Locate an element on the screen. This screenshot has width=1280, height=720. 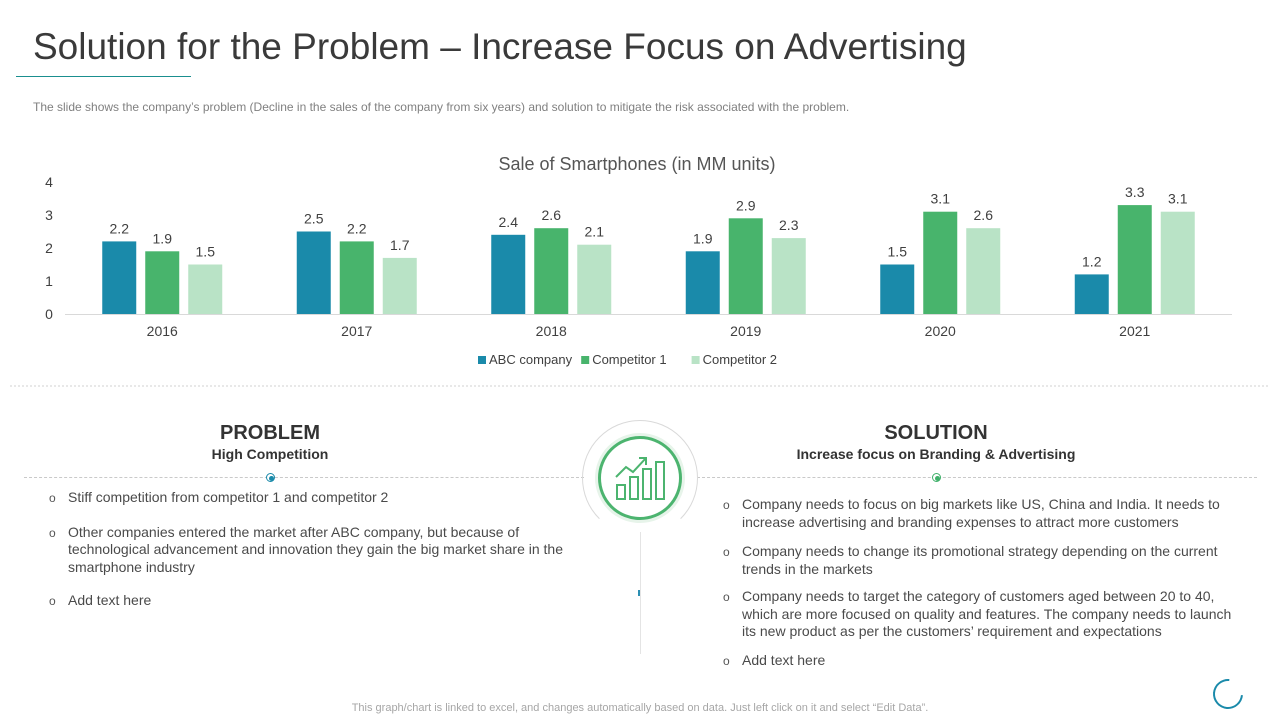
problem-header: PROBLEM High Competition is located at coordinates (270, 442).